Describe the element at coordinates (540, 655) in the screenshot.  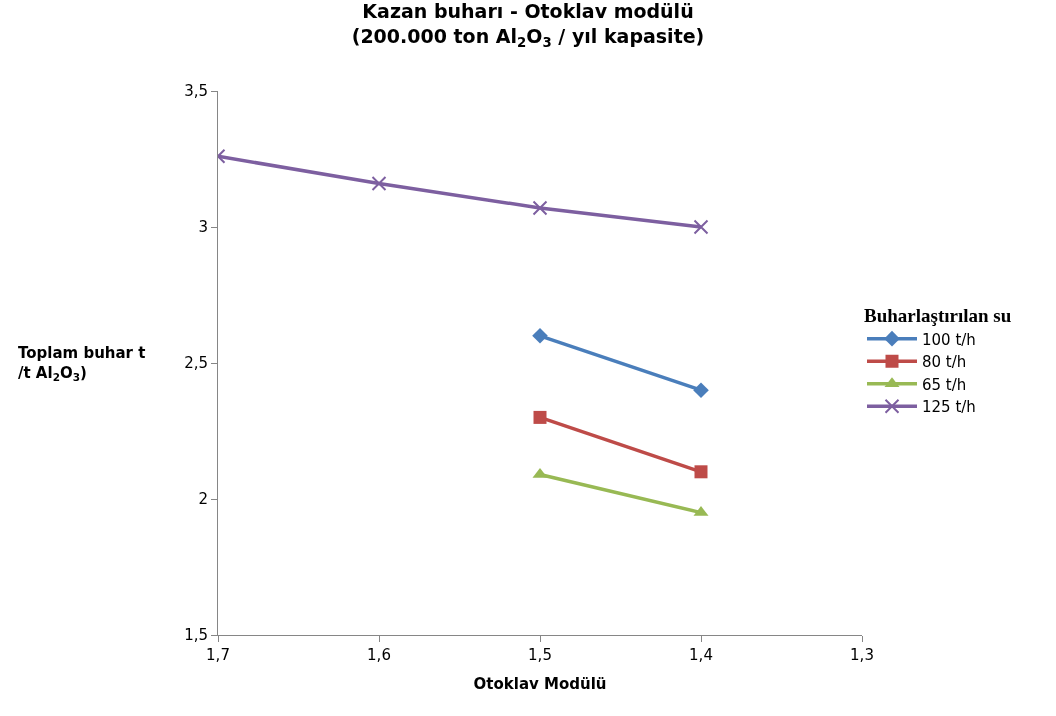
I see `x-tick-label: 1,5` at that location.